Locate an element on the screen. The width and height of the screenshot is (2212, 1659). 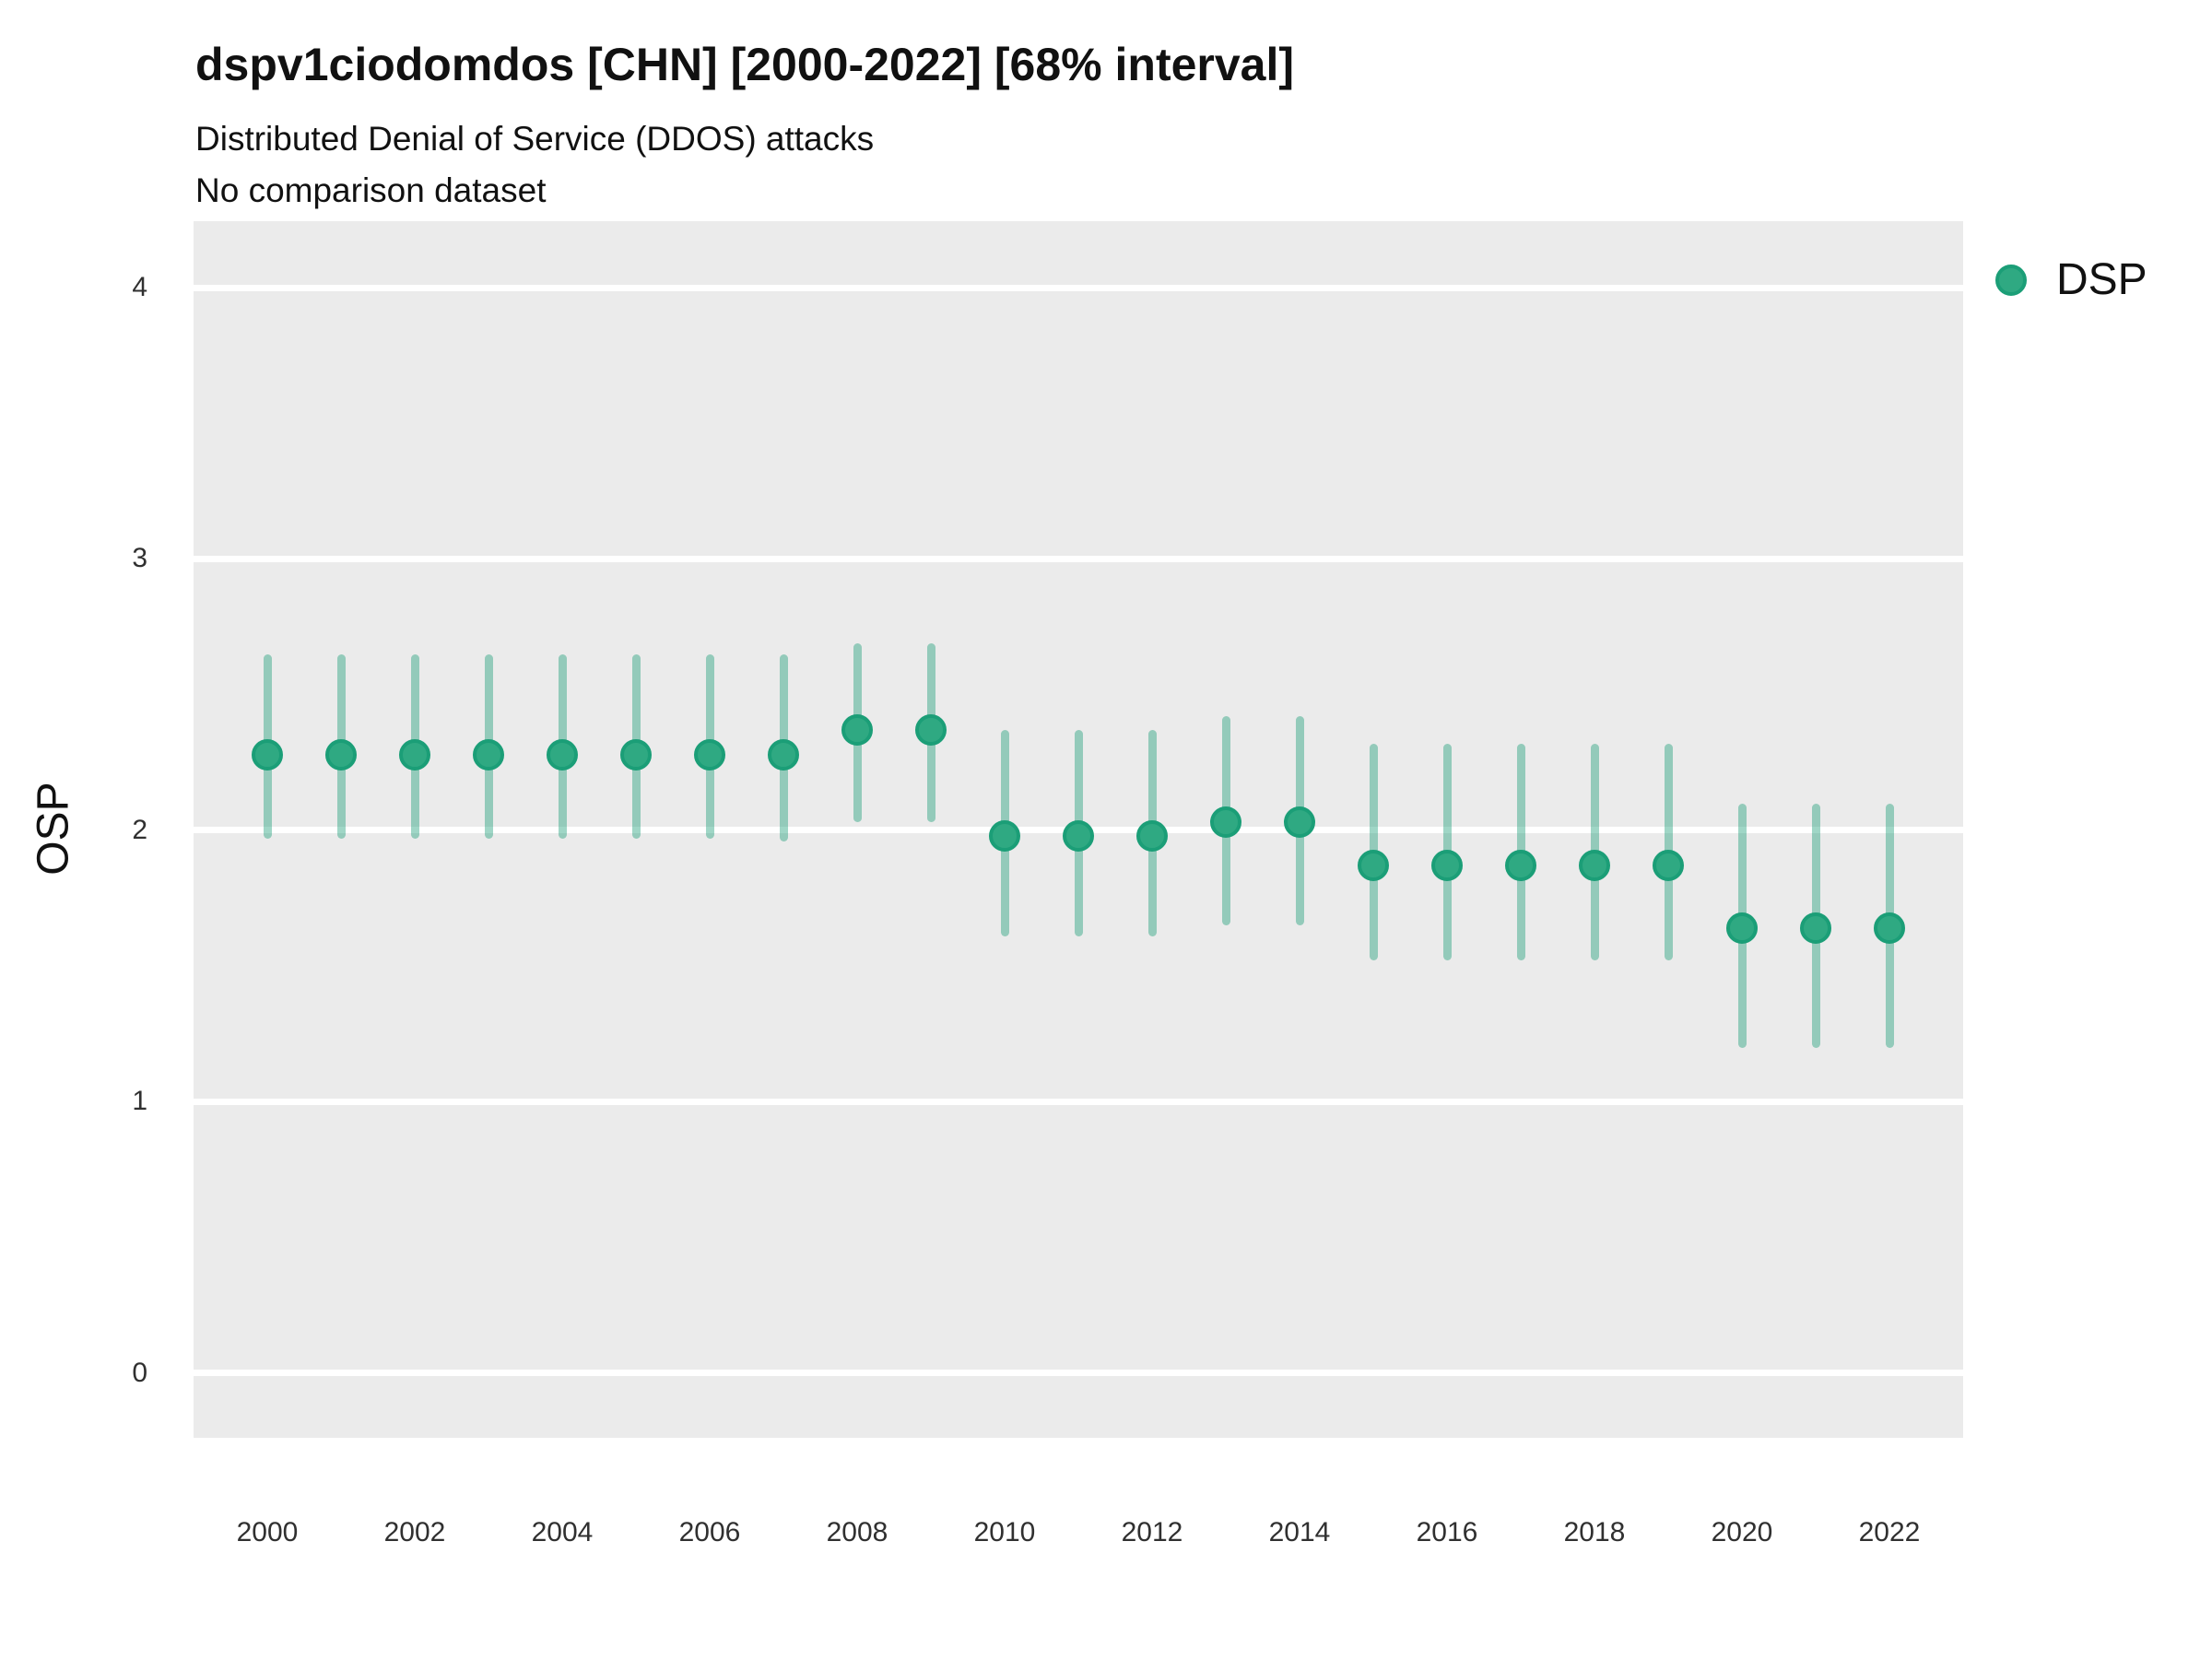
x-tick-label: 2000 is located at coordinates (267, 1532).